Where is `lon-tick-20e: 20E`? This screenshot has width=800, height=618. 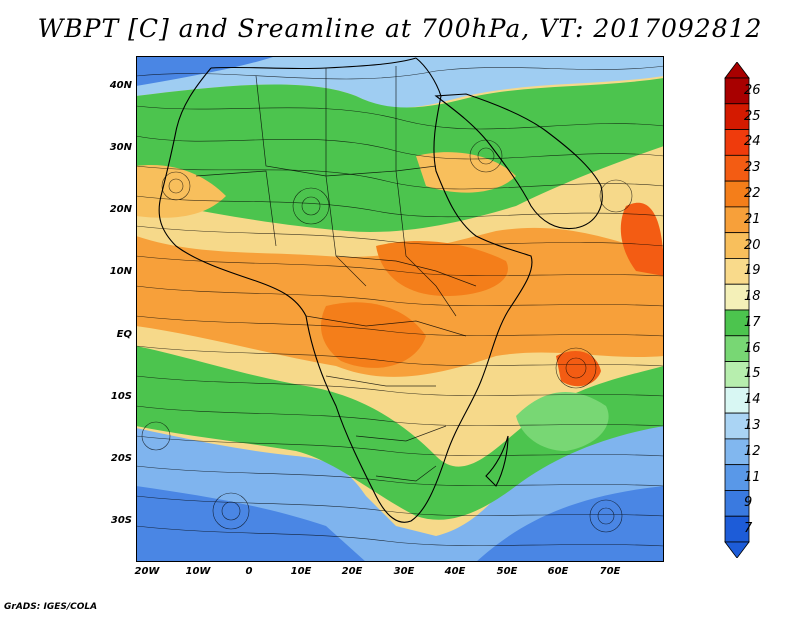
lon-tick-20e: 20E is located at coordinates (352, 571).